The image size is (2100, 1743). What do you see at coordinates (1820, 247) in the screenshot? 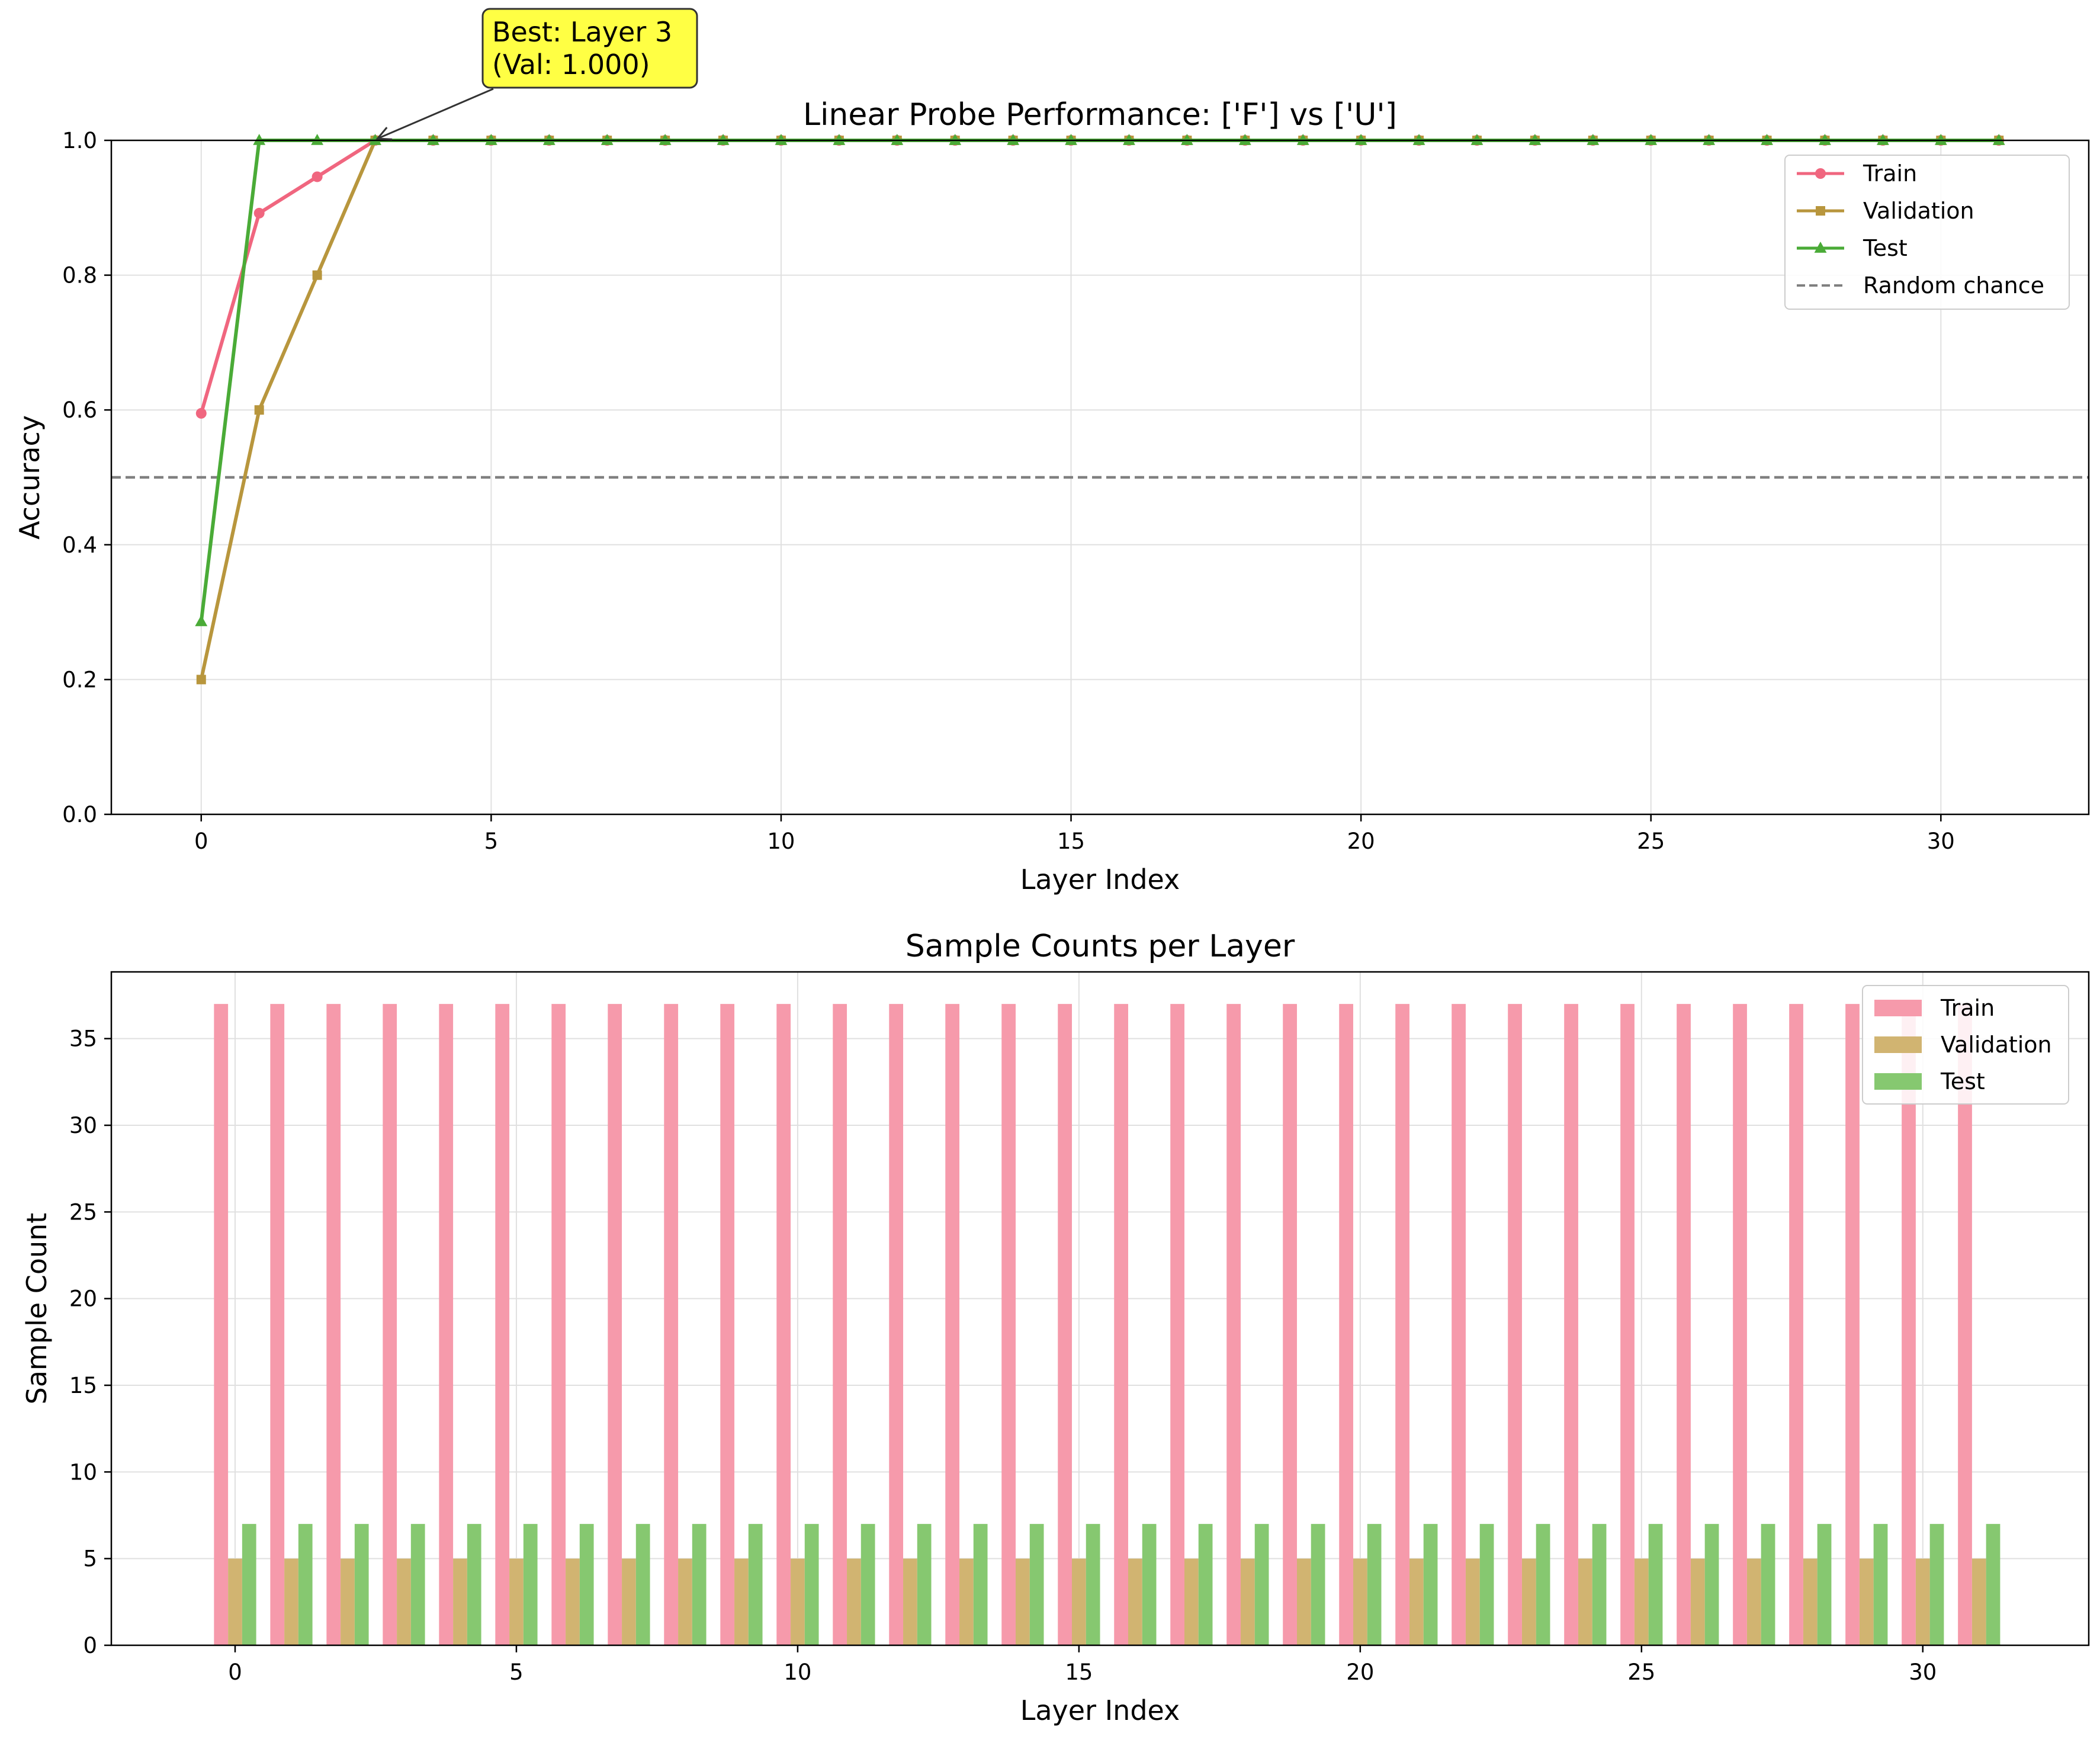
I see `legend-test-marker` at bounding box center [1820, 247].